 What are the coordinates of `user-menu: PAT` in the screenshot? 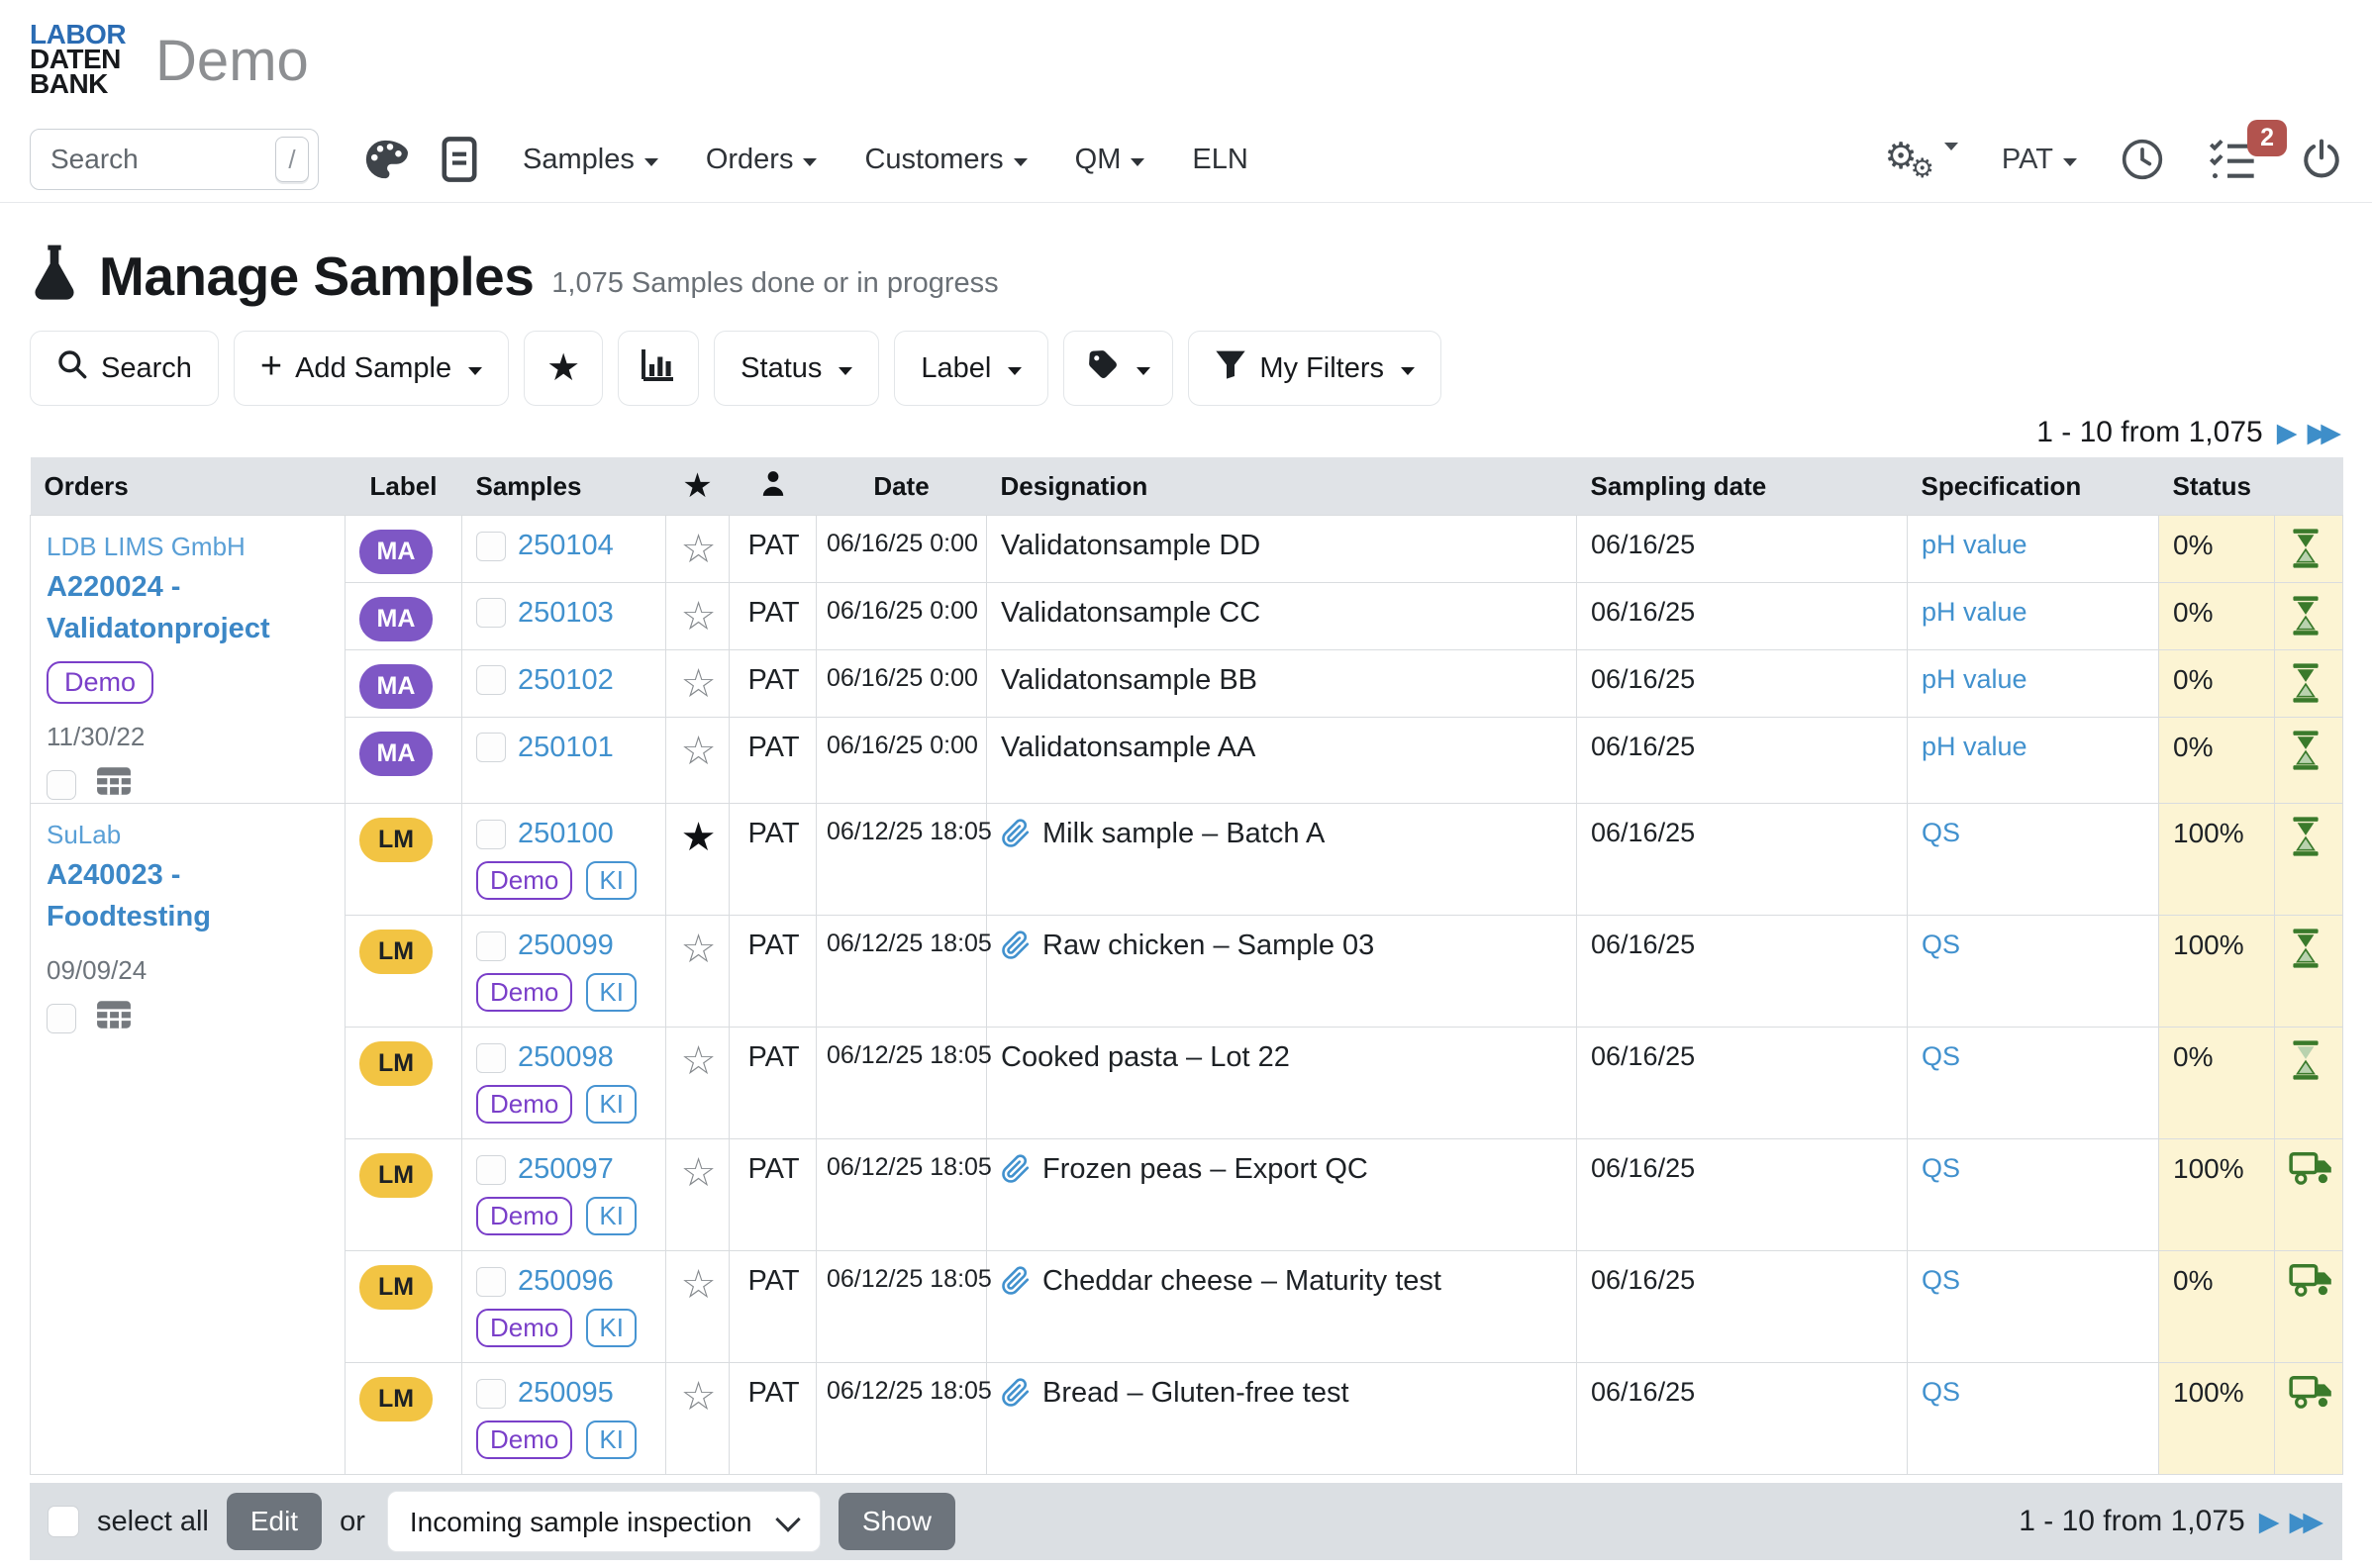 It's located at (2040, 160).